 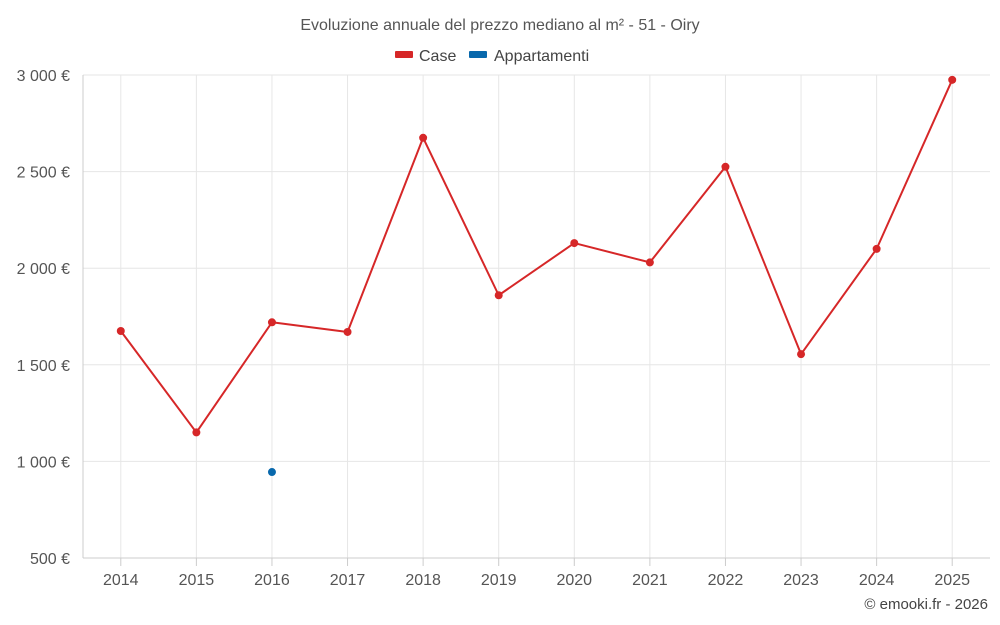 I want to click on x-tick-label: 2021, so click(x=650, y=580).